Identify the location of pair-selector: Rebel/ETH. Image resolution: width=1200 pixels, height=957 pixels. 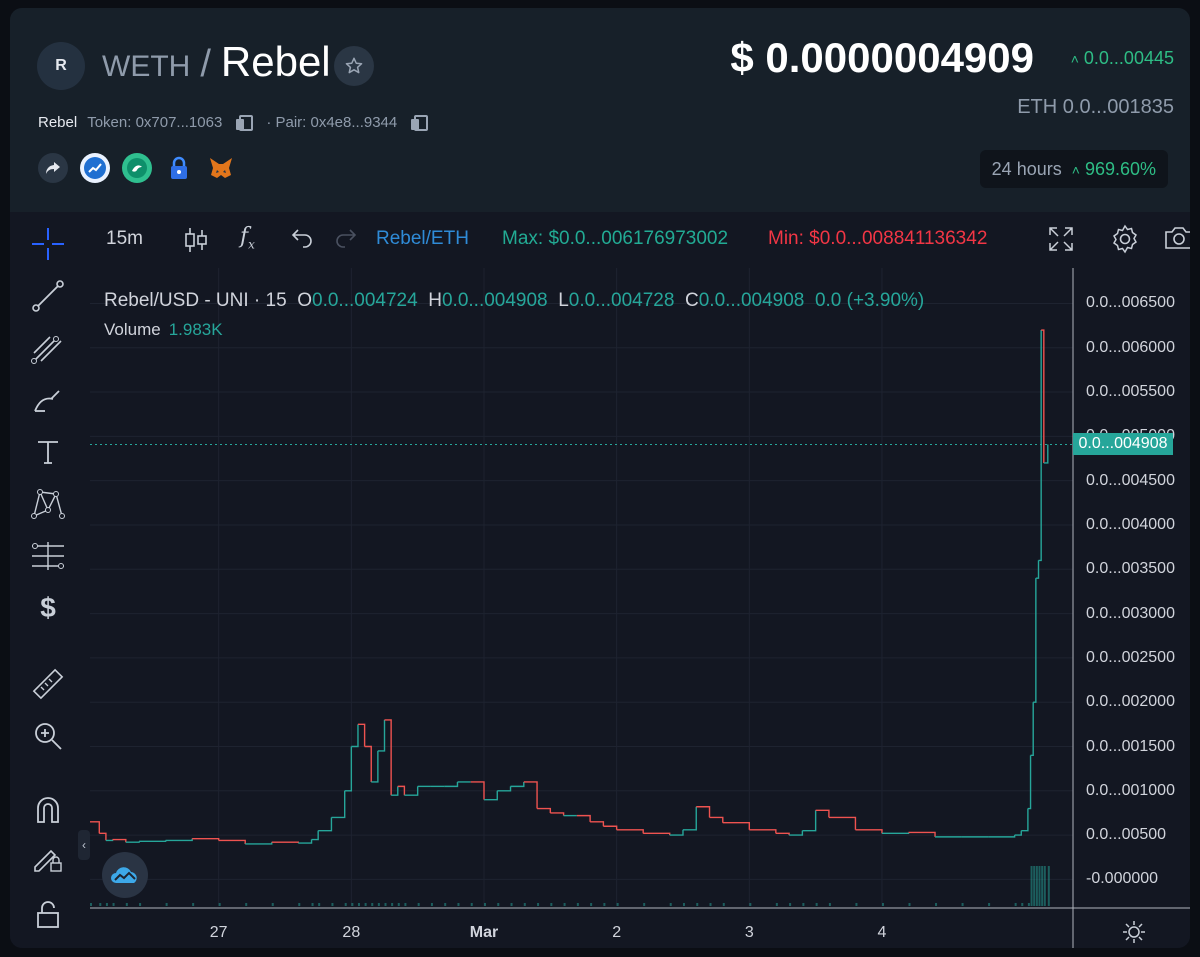
(422, 238).